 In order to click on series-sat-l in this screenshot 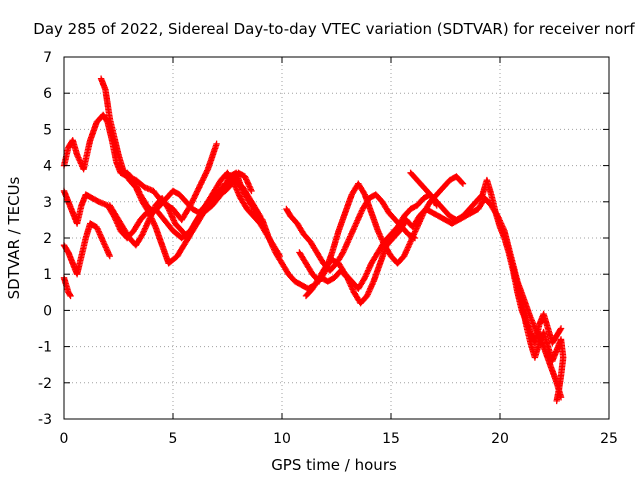, I will do `click(538, 334)`.